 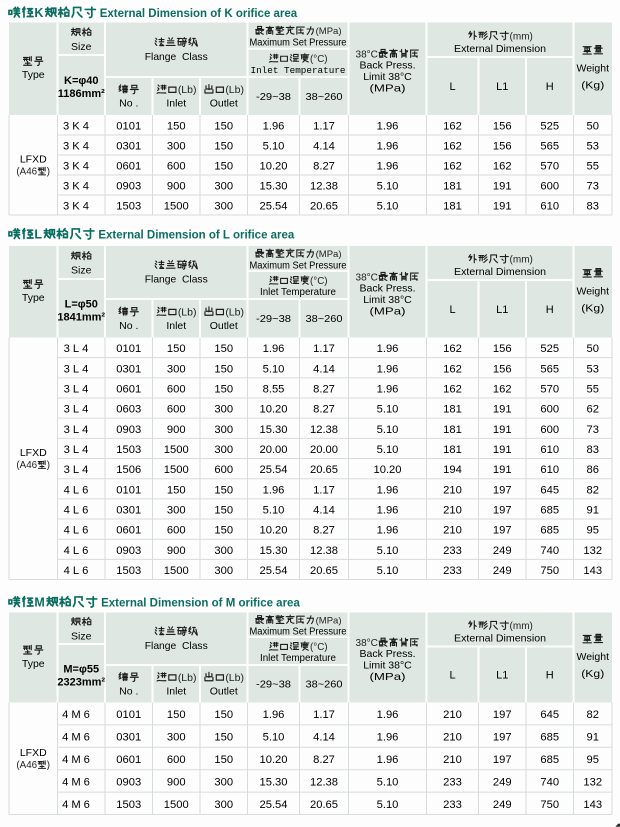 I want to click on svg-text: L1, so click(x=502, y=87).